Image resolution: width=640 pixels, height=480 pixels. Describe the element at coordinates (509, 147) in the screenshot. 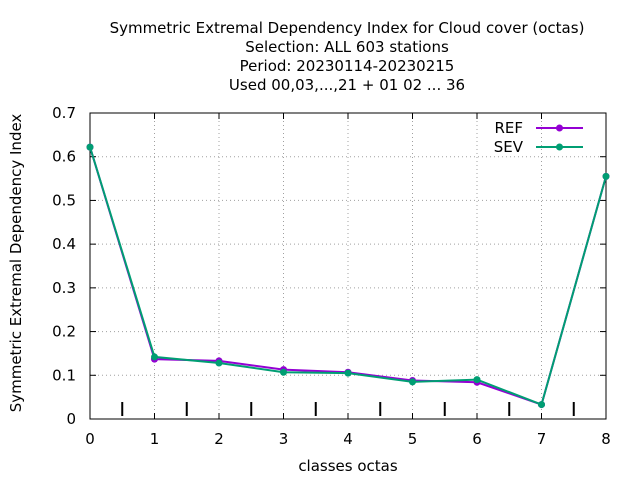

I see `legend-label: SEV` at that location.